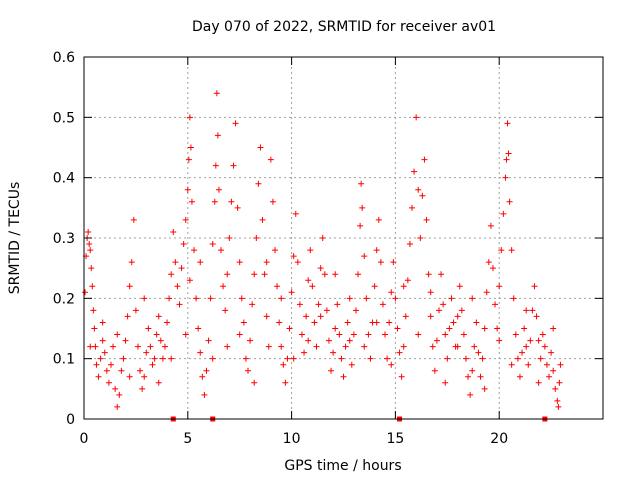 This screenshot has height=480, width=640. Describe the element at coordinates (292, 439) in the screenshot. I see `x-tick-label: 10` at that location.